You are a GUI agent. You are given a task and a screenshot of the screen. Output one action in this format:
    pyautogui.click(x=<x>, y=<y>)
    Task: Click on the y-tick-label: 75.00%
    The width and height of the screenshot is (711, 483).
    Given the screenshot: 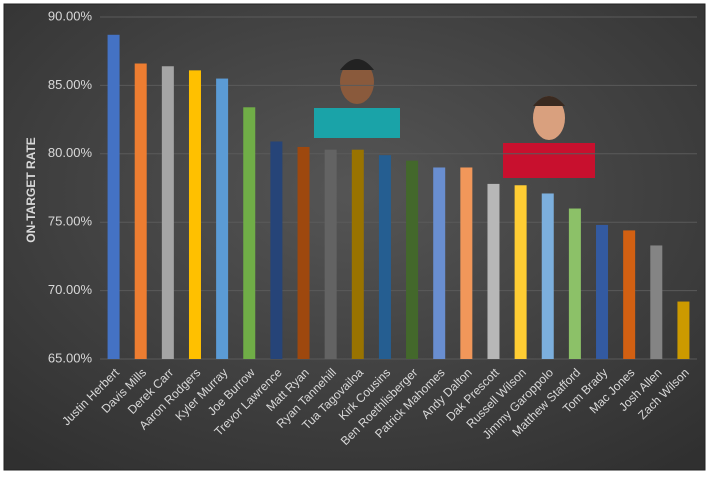 What is the action you would take?
    pyautogui.click(x=70, y=221)
    